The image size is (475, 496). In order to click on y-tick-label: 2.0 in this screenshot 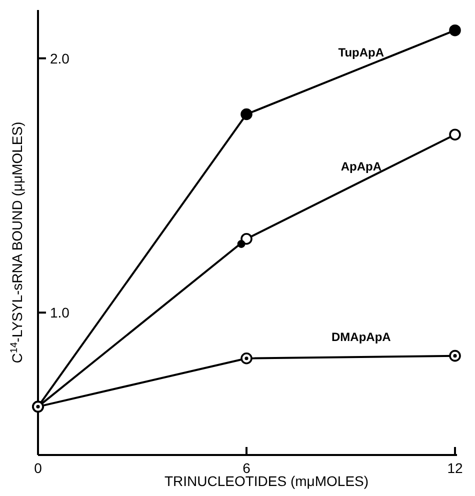, I will do `click(60, 58)`.